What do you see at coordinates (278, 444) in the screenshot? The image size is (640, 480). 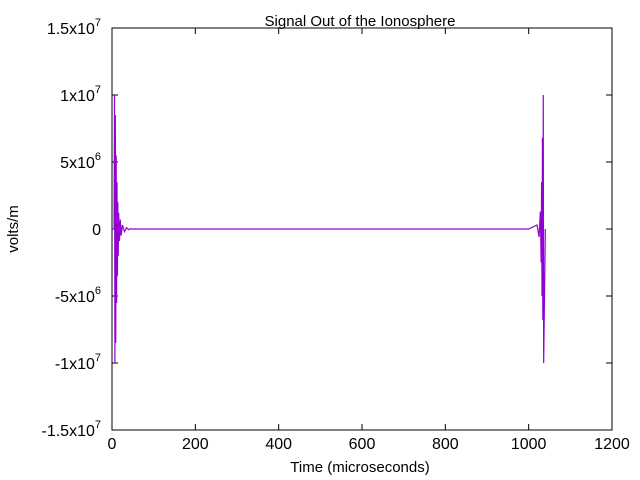 I see `x-tick-label: 400` at bounding box center [278, 444].